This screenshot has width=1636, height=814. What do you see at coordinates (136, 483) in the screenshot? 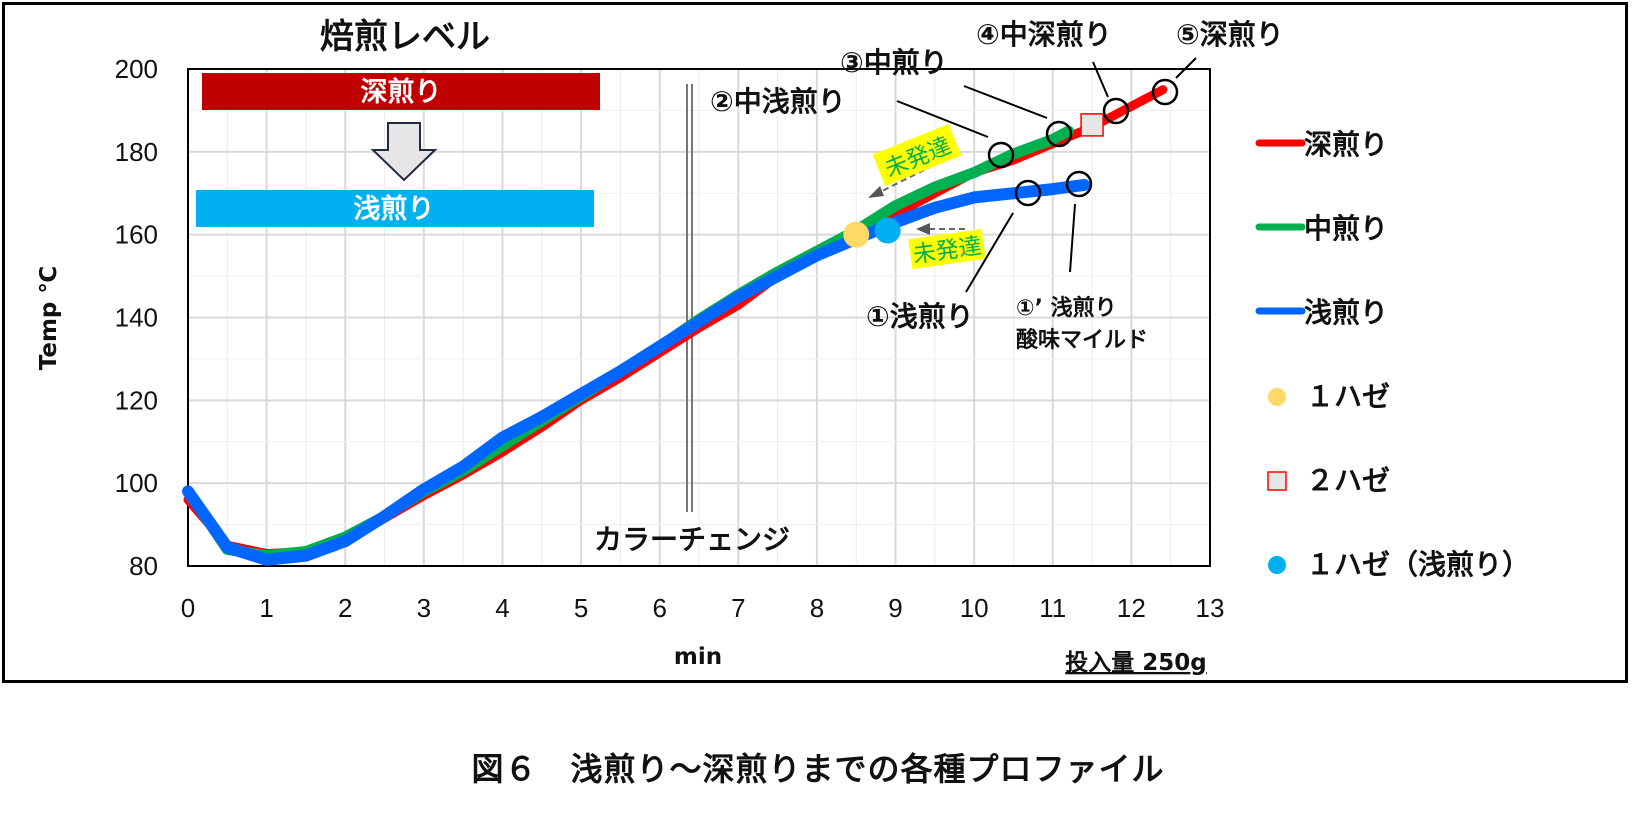
I see `y-tick-label: 100` at bounding box center [136, 483].